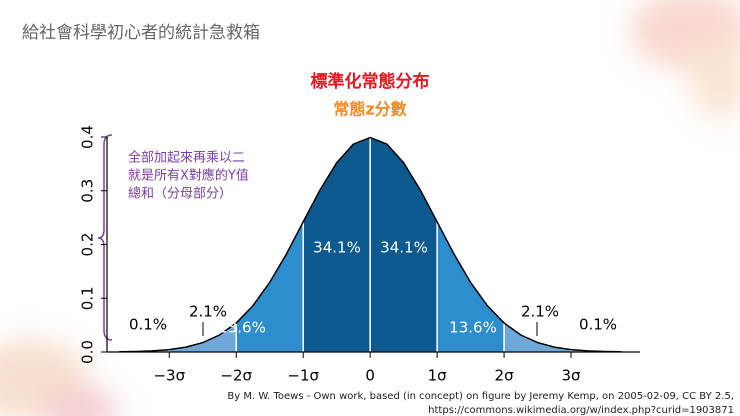 This screenshot has height=416, width=740. Describe the element at coordinates (105, 237) in the screenshot. I see `bracket` at that location.